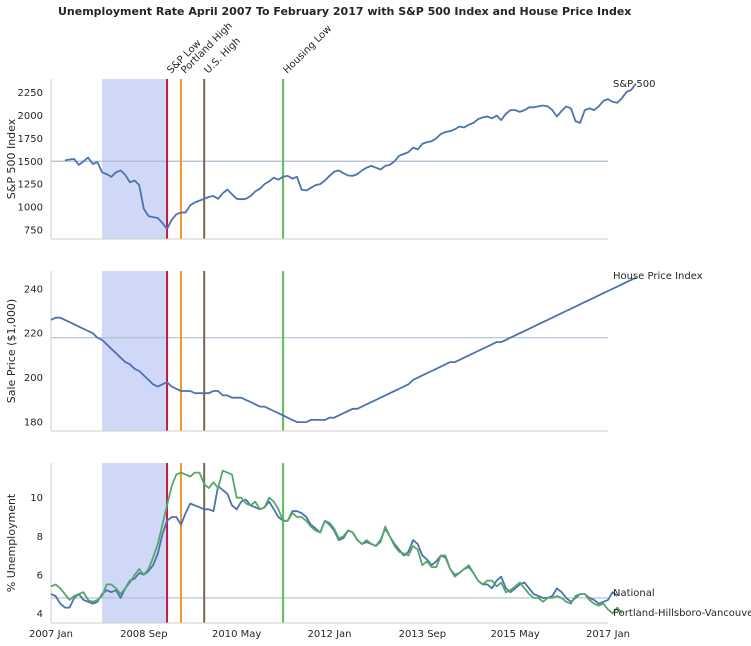 This screenshot has width=751, height=646. Describe the element at coordinates (33, 230) in the screenshot. I see `y-tick-label: 750` at that location.